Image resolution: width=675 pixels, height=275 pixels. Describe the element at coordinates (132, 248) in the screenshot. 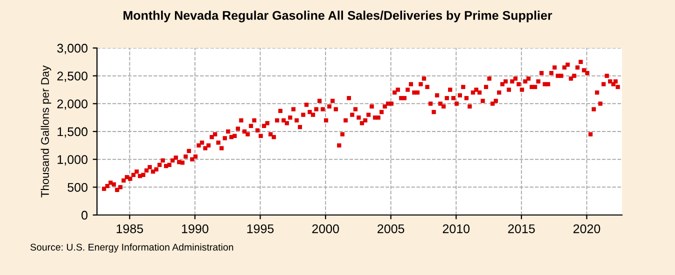

I see `source-note: Source: U.S. Energy Information Administration` at that location.